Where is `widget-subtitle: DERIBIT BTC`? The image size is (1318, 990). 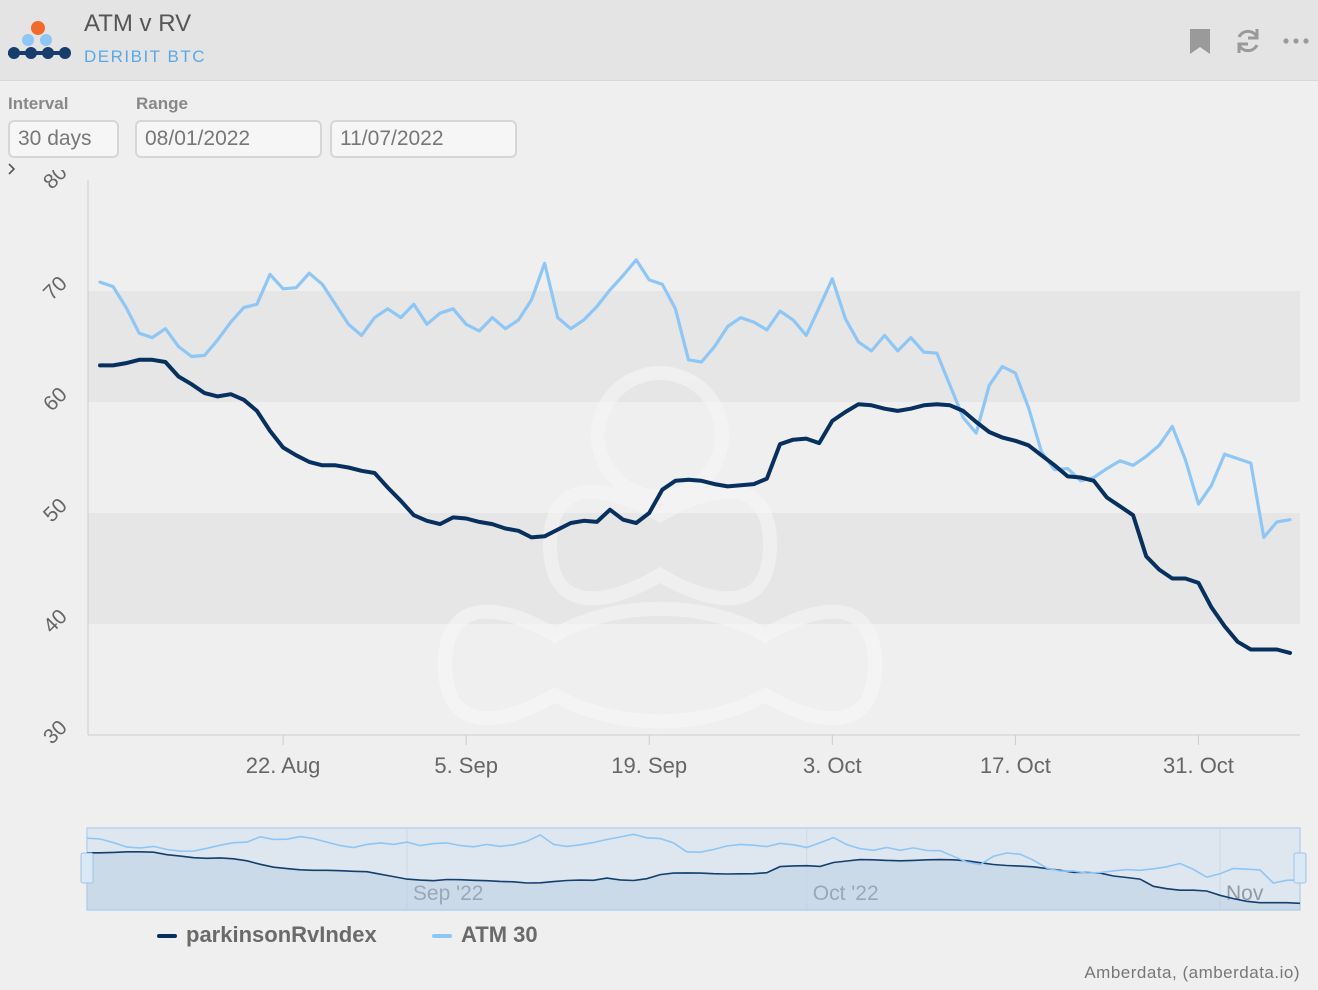 widget-subtitle: DERIBIT BTC is located at coordinates (145, 56).